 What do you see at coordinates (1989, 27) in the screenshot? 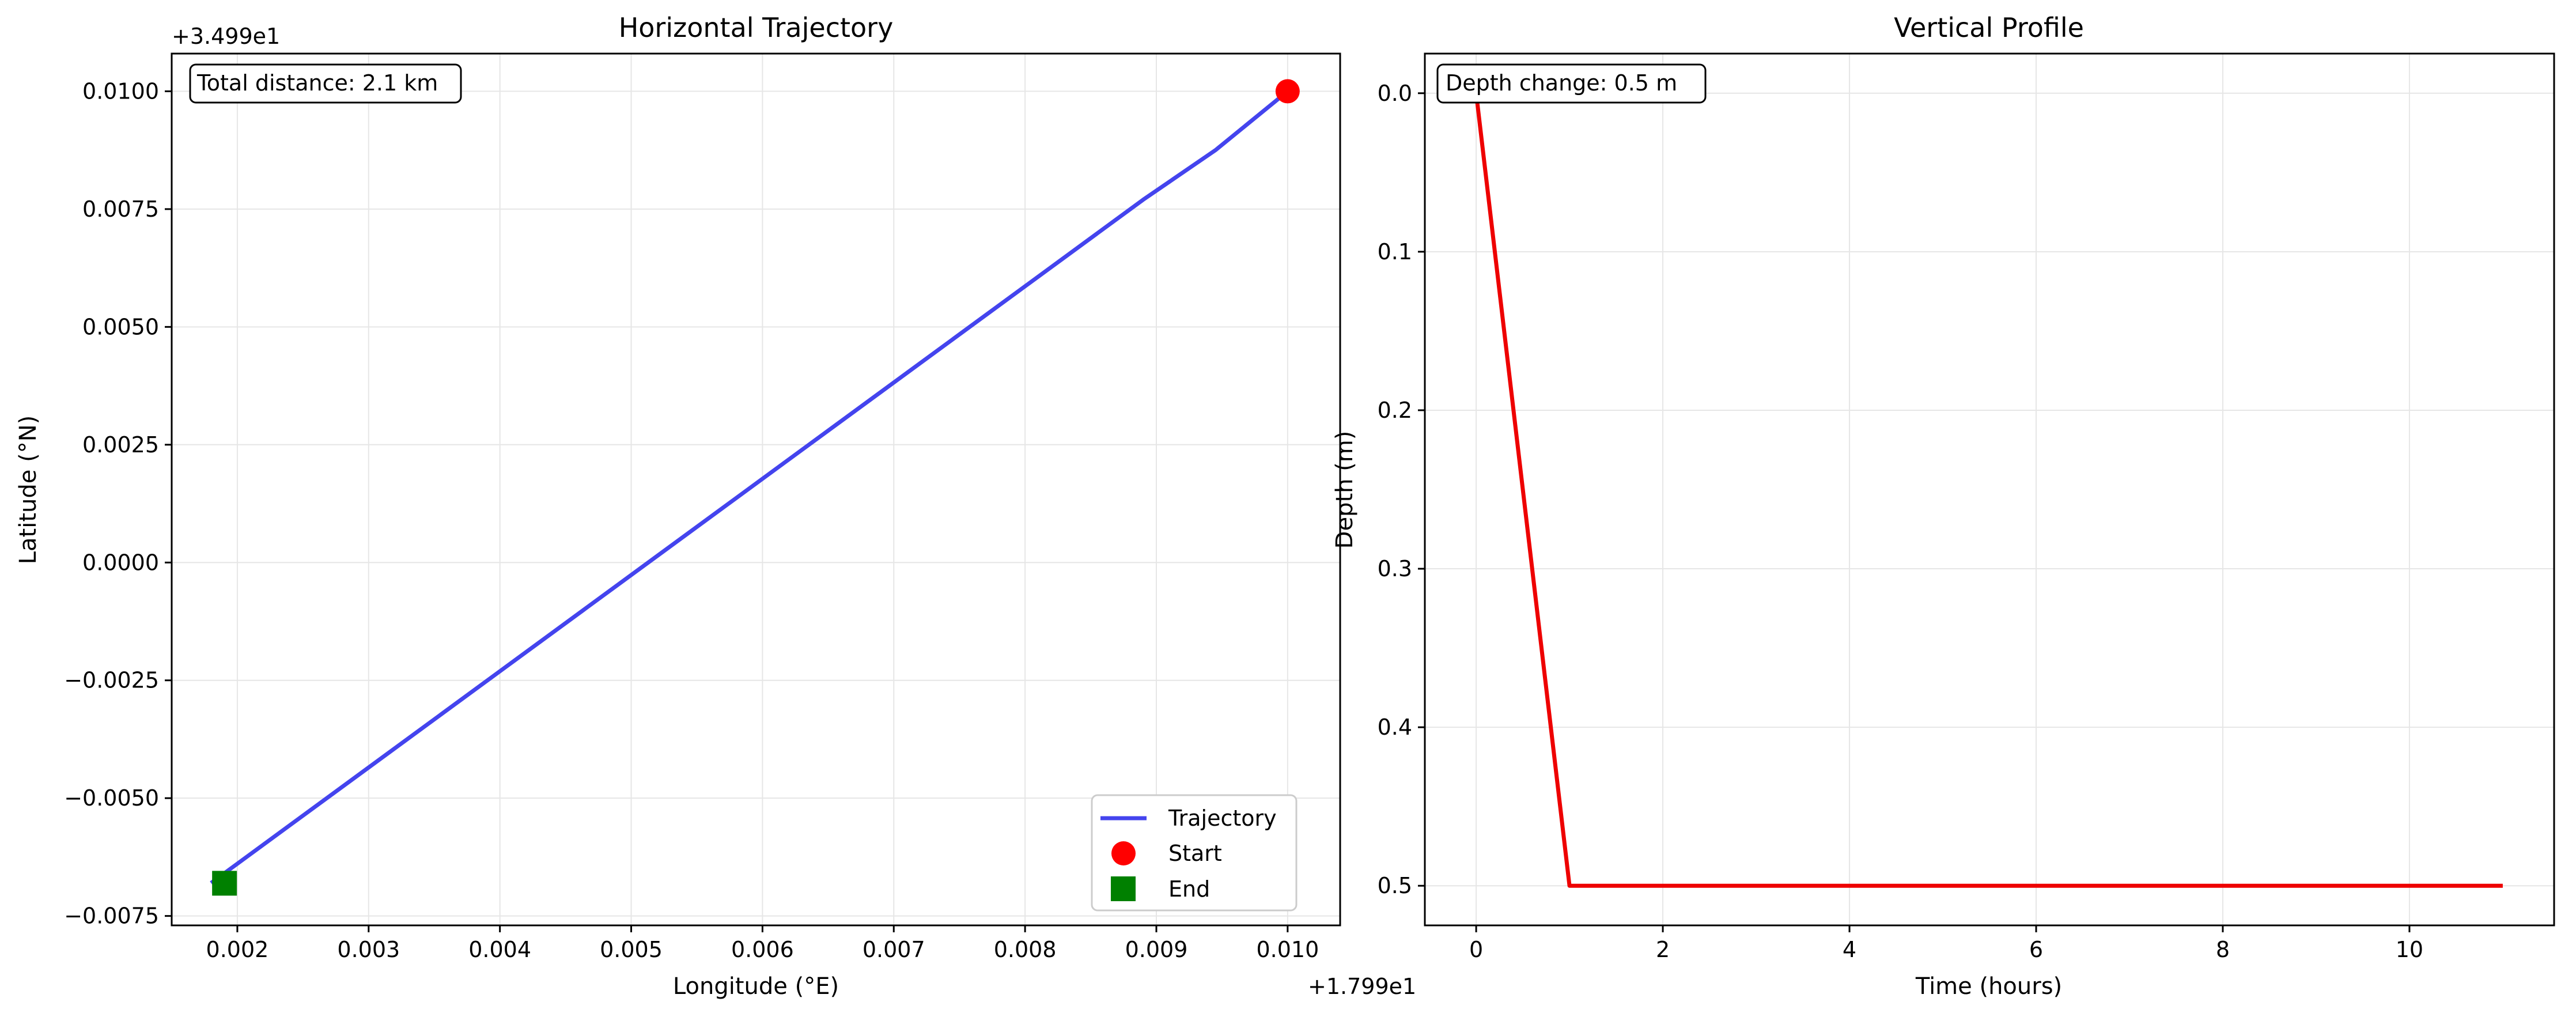
I see `right-chart-title: Vertical Profile` at bounding box center [1989, 27].